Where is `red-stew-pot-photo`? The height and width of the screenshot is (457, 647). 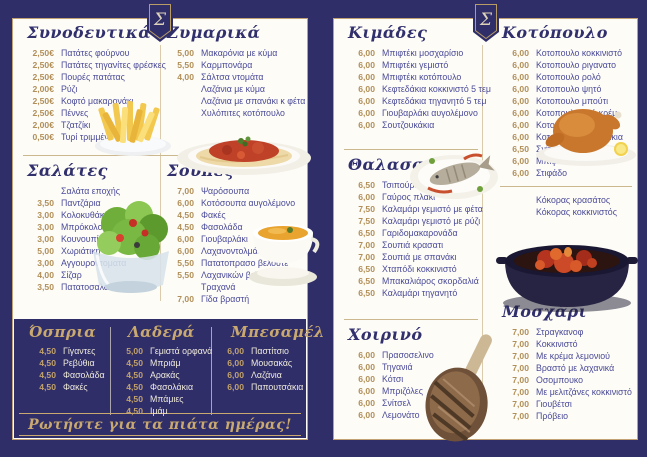
red-stew-pot-photo is located at coordinates (567, 267).